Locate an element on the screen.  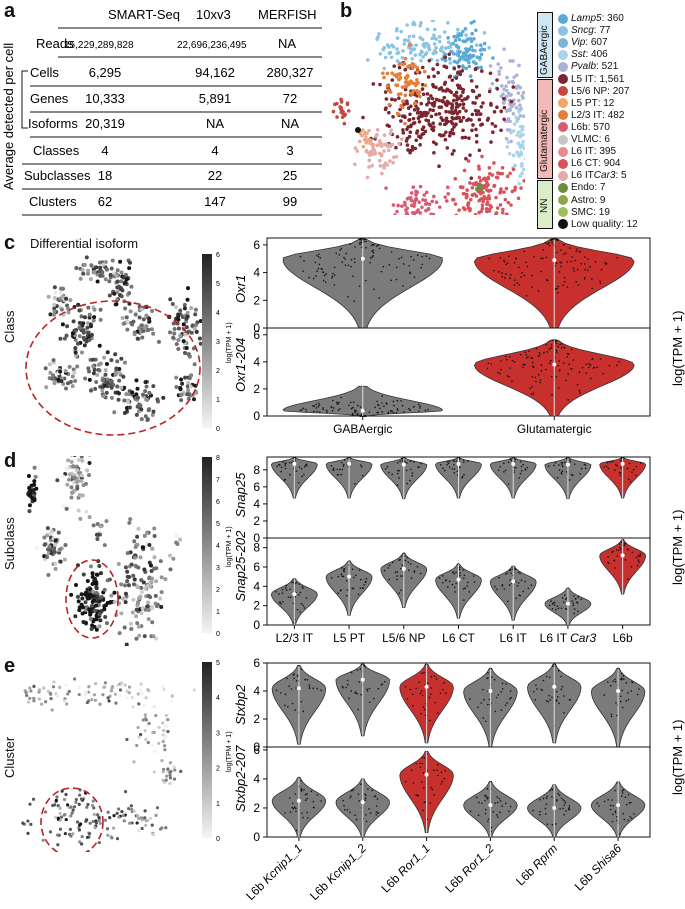
legend-swatch-icon is located at coordinates (563, 127).